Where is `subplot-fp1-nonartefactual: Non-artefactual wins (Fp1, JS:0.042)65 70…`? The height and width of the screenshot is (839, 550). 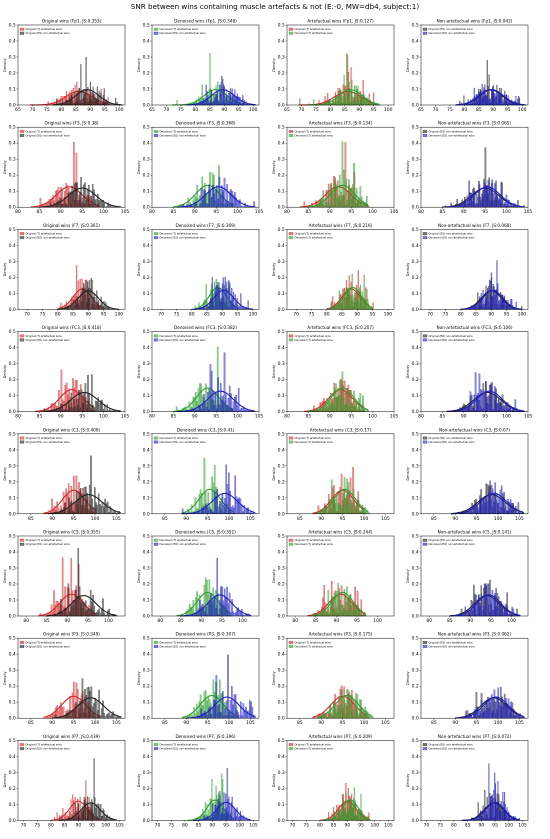 subplot-fp1-nonartefactual: Non-artefactual wins (Fp1, JS:0.042)65 70… is located at coordinates (467, 66).